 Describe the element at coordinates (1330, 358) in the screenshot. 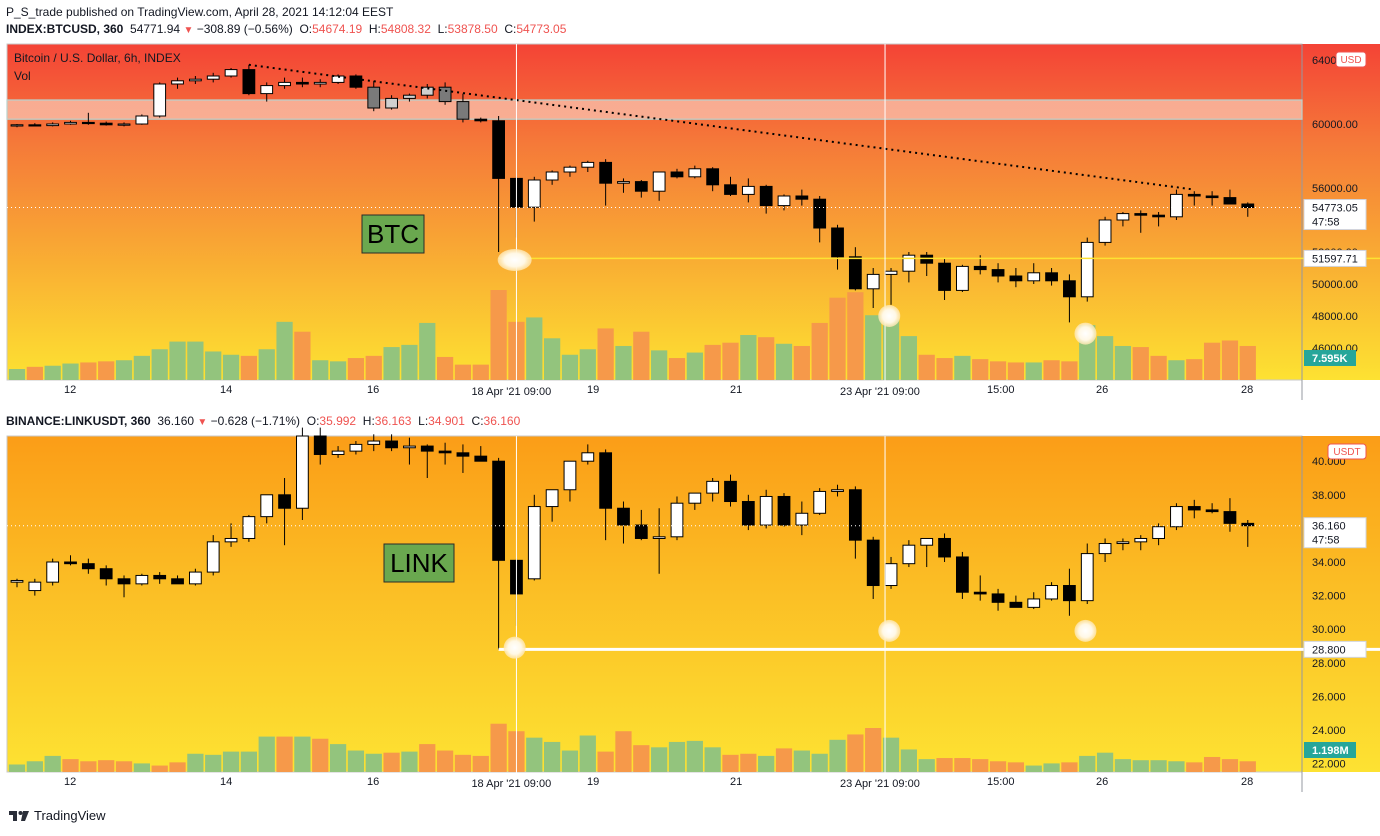

I see `volume-tag` at that location.